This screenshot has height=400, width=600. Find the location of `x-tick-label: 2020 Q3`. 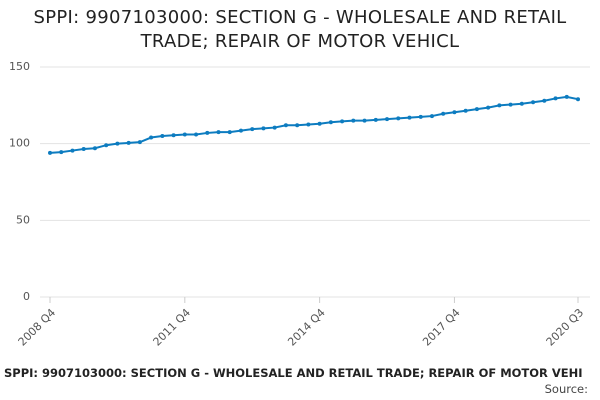

x-tick-label: 2020 Q3 is located at coordinates (565, 327).